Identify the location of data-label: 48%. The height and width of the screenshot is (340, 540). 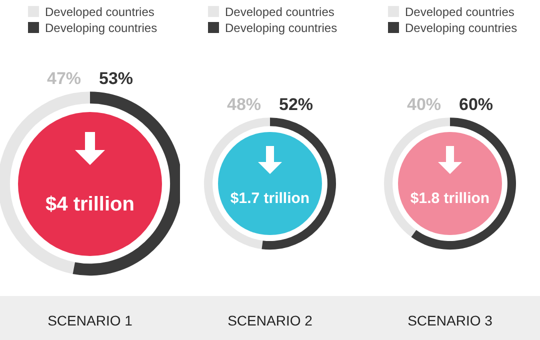
(244, 104).